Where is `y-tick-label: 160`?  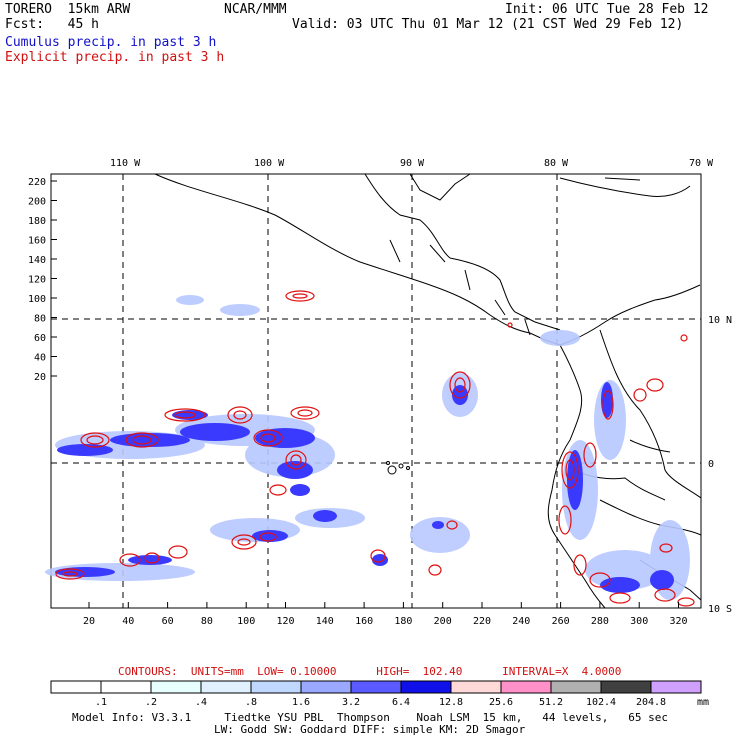
y-tick-label: 160 is located at coordinates (37, 241).